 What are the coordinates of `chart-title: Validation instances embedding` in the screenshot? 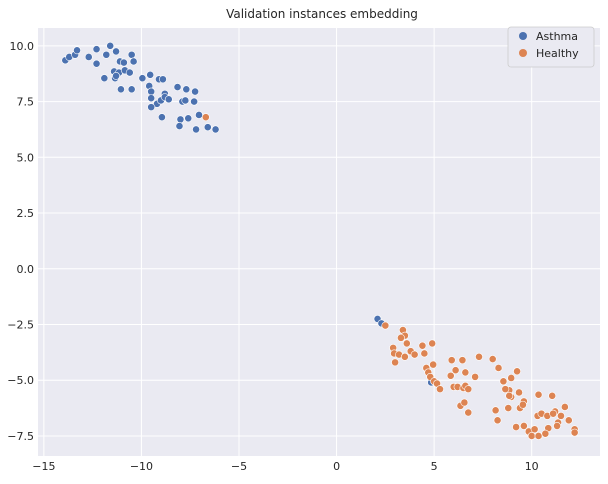 It's located at (322, 14).